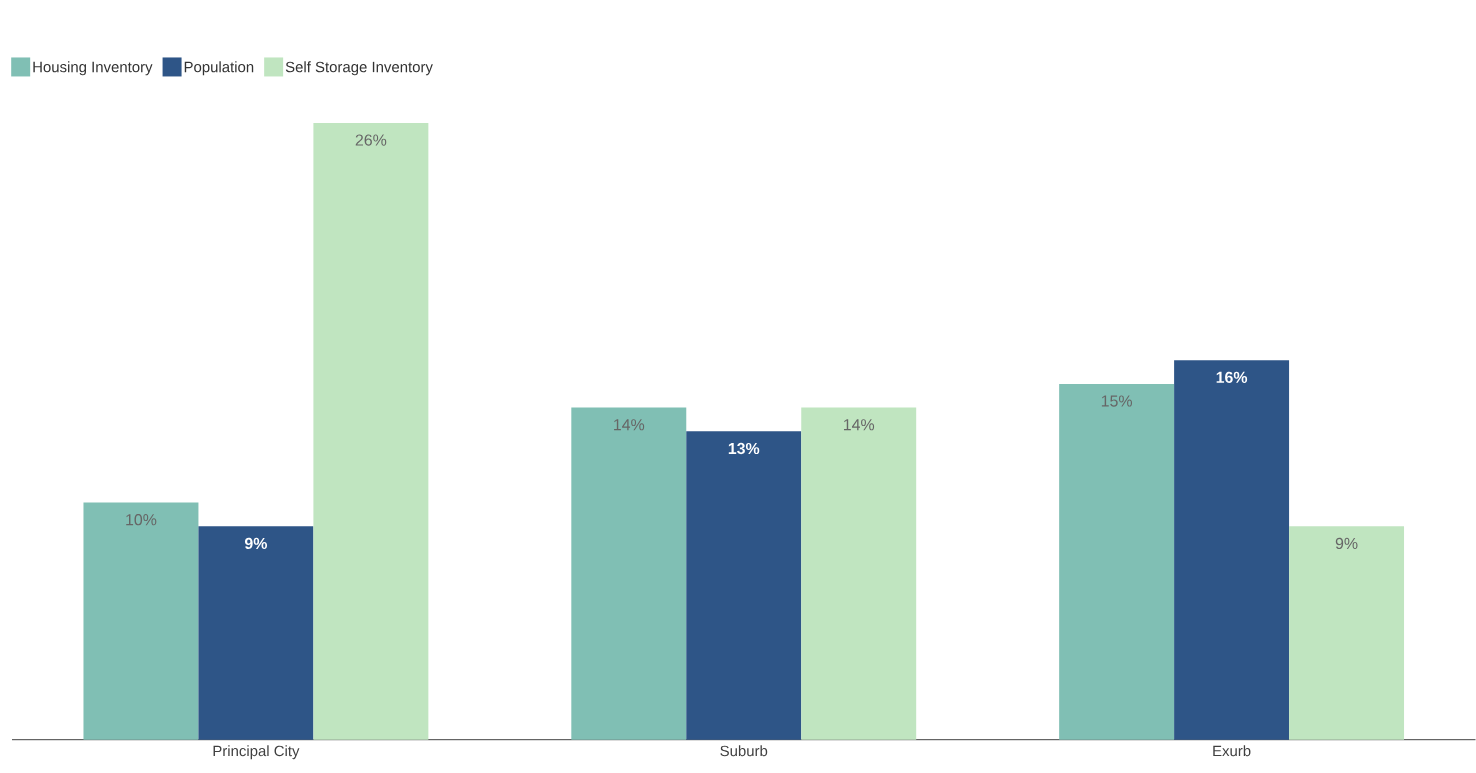  What do you see at coordinates (744, 448) in the screenshot?
I see `data-label: 13%` at bounding box center [744, 448].